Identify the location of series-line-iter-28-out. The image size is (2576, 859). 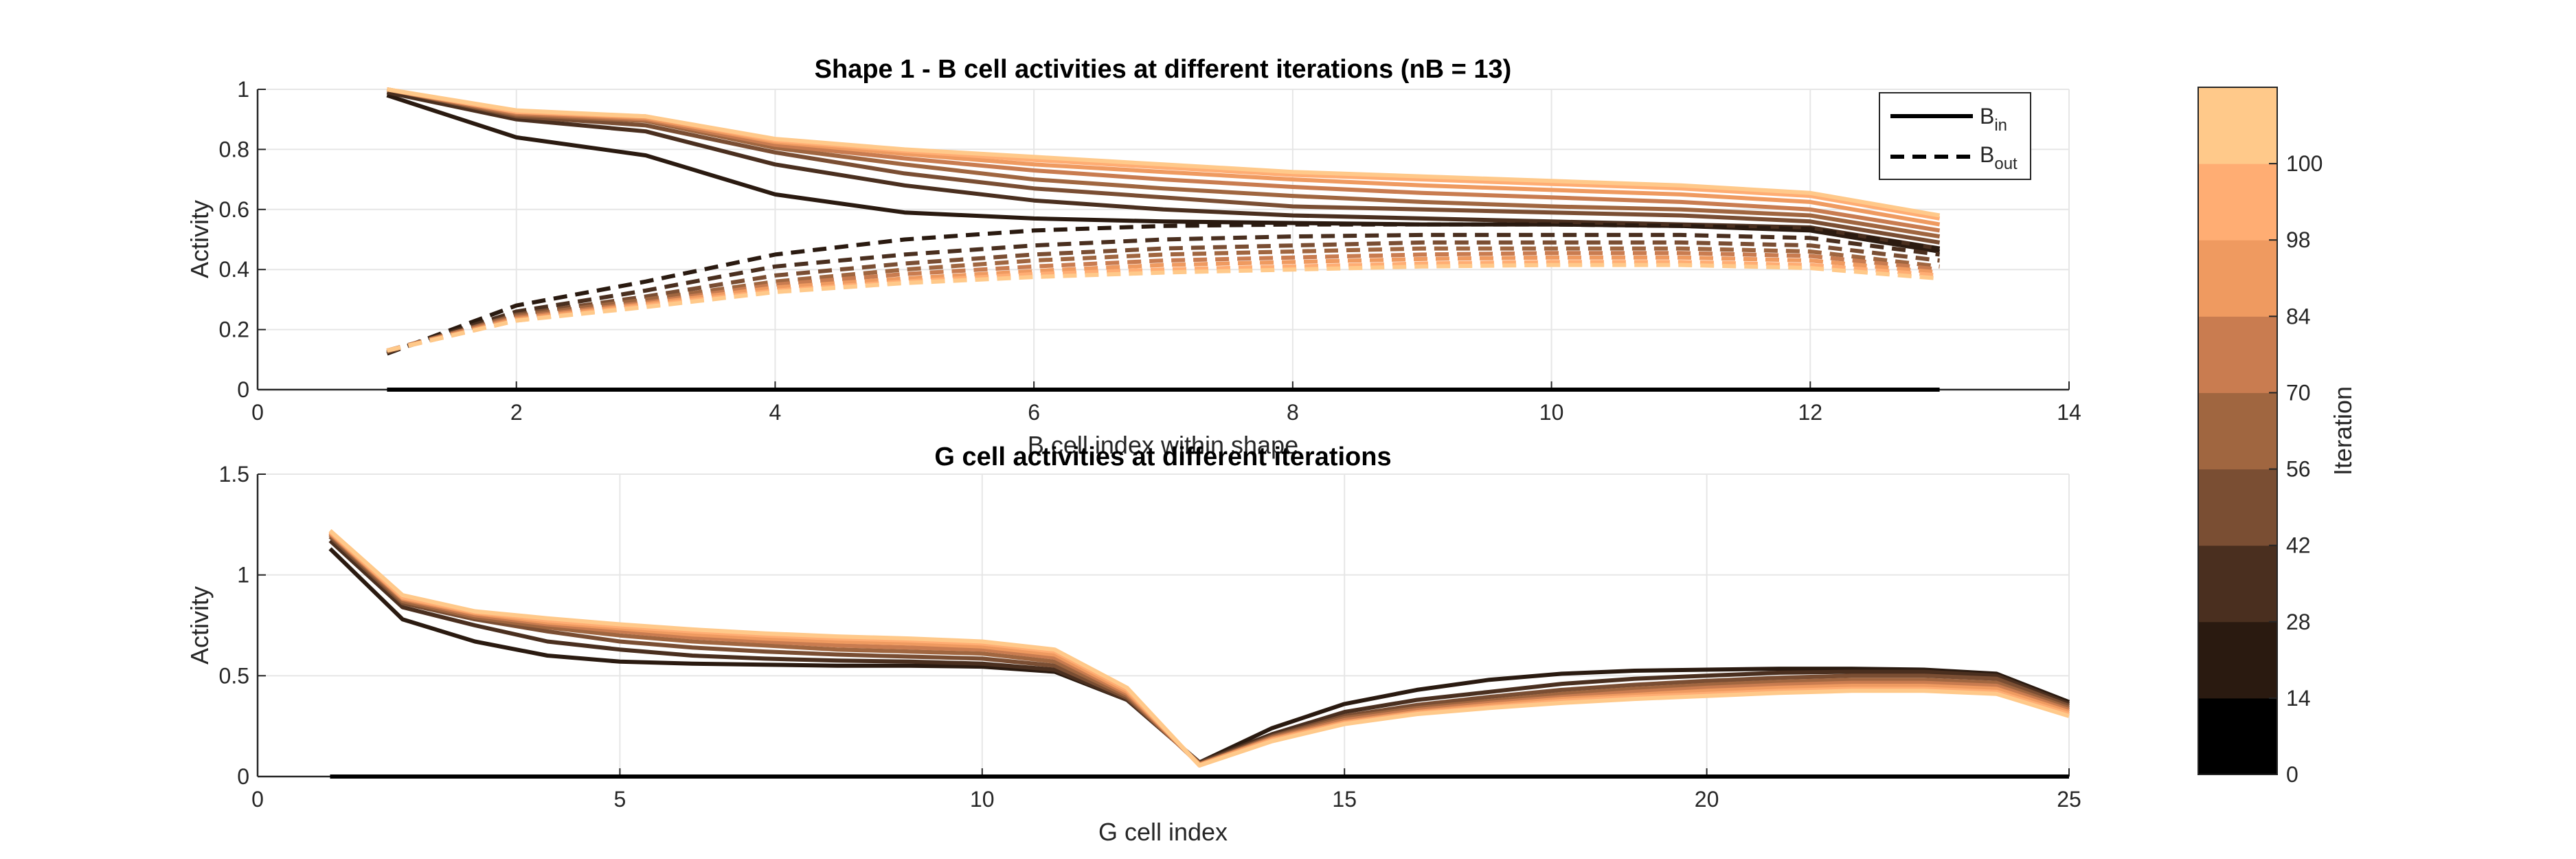
(1163, 293).